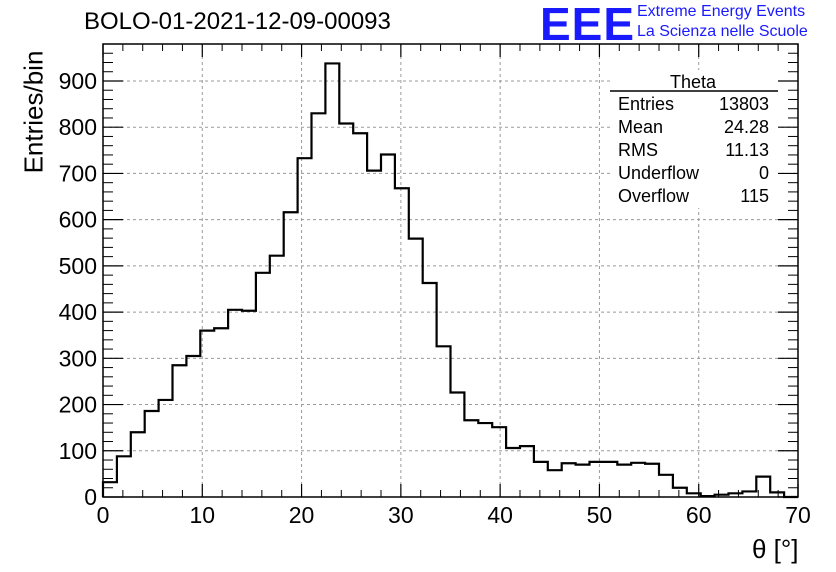 Image resolution: width=836 pixels, height=572 pixels. What do you see at coordinates (78, 405) in the screenshot?
I see `y-tick-label: 200` at bounding box center [78, 405].